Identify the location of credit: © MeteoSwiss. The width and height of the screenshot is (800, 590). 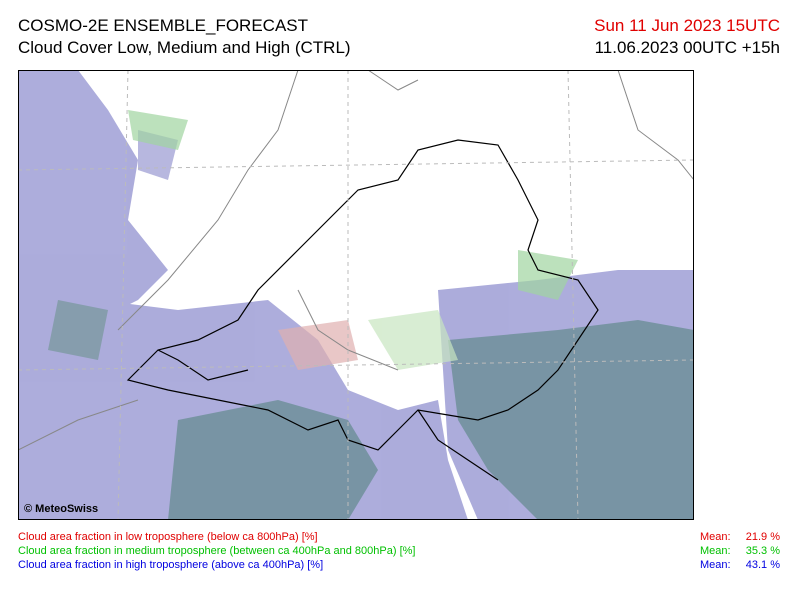
(61, 509).